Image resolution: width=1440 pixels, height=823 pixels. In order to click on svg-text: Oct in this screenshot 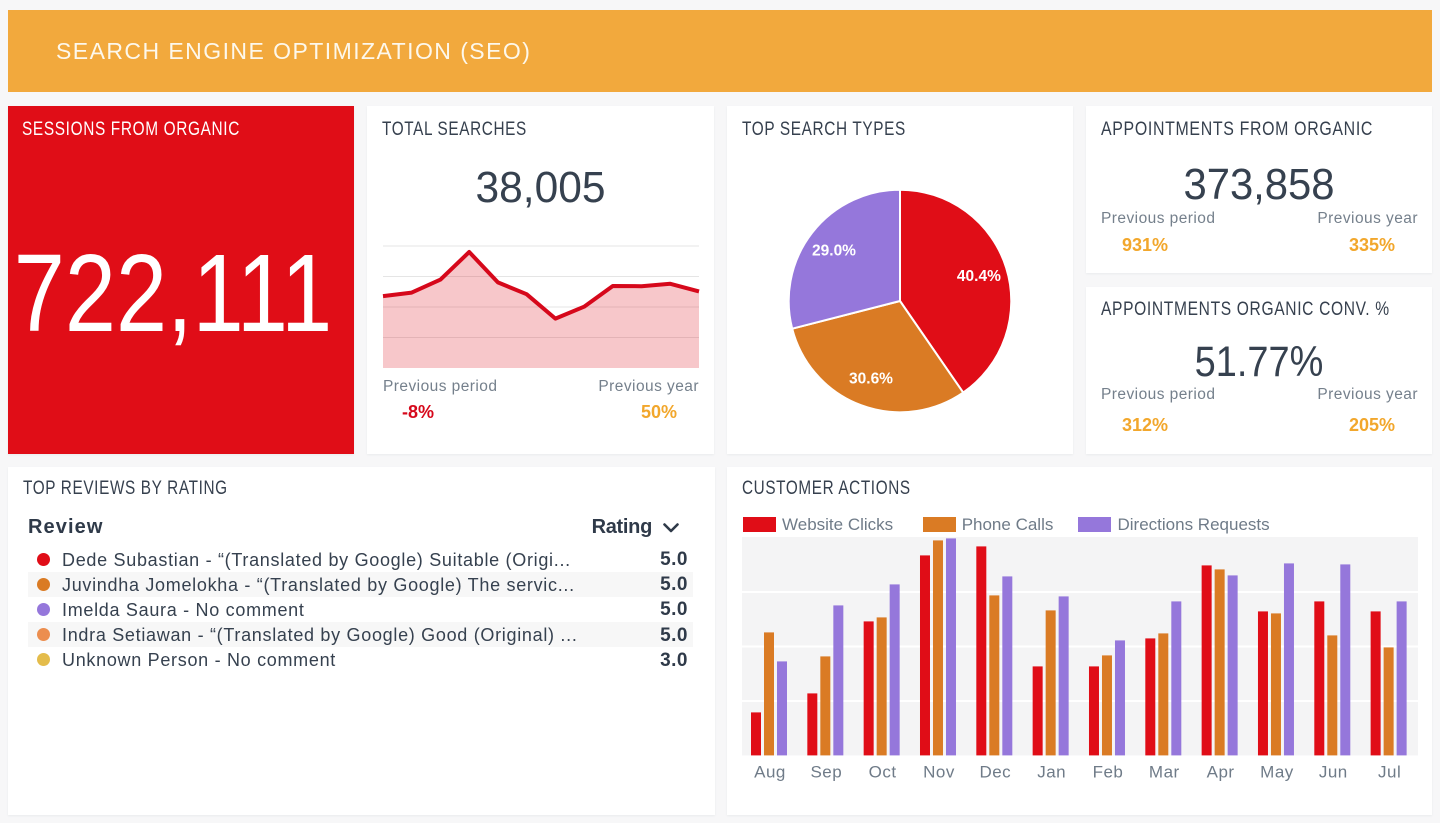, I will do `click(883, 772)`.